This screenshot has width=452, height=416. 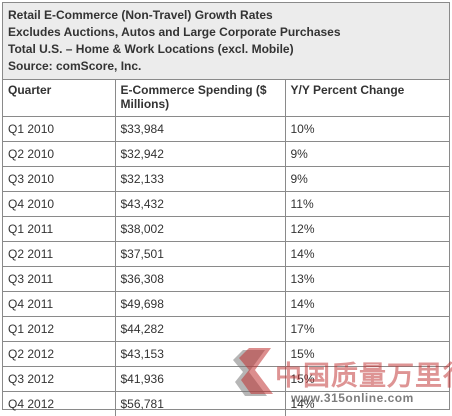 What do you see at coordinates (59, 153) in the screenshot?
I see `row-quarter-cell: Q2 2010` at bounding box center [59, 153].